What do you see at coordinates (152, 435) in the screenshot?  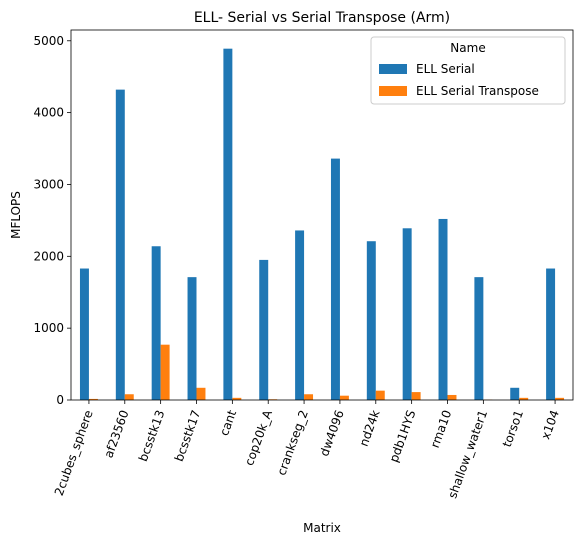 I see `x-tick-label: bcsstk13` at bounding box center [152, 435].